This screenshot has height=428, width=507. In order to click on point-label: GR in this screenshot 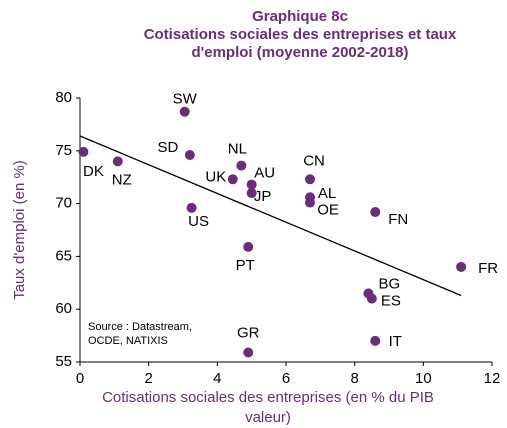, I will do `click(248, 332)`.